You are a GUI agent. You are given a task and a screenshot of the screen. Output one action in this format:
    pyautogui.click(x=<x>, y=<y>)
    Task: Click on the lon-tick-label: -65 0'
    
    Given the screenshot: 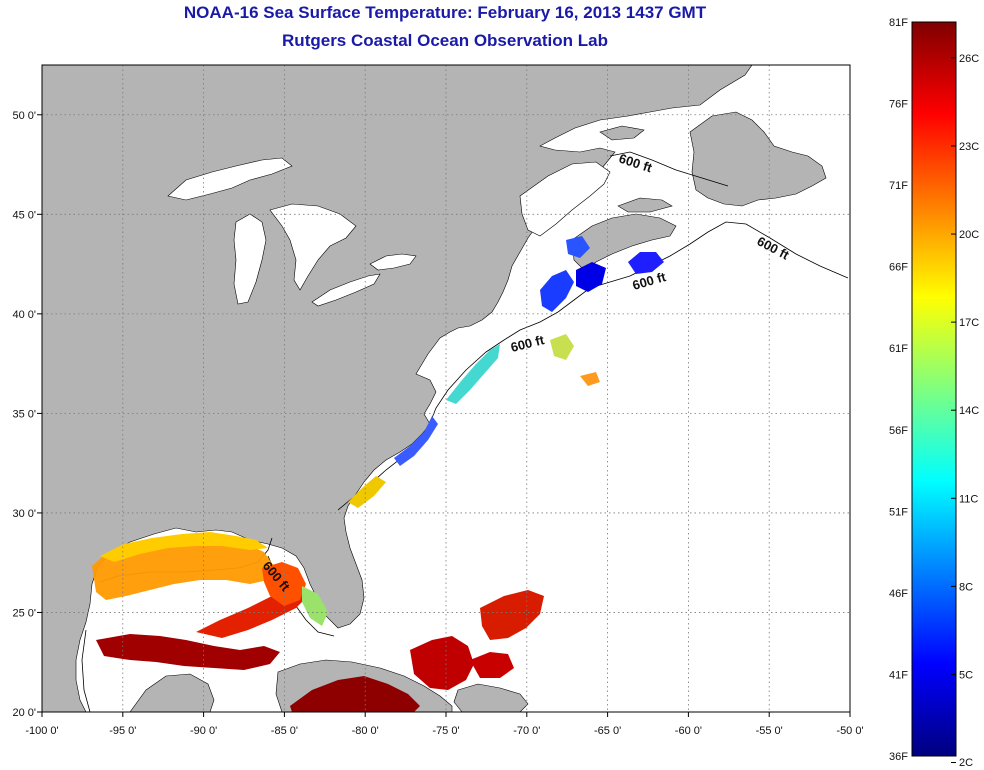 What is the action you would take?
    pyautogui.click(x=607, y=731)
    